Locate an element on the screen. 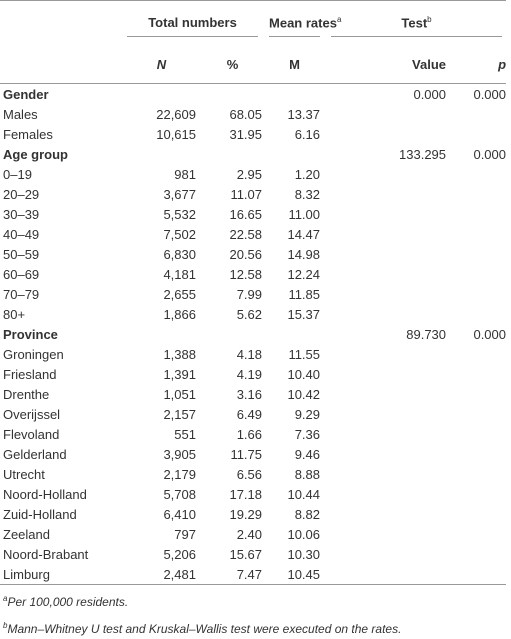 The height and width of the screenshot is (639, 511). section-row: Province 89.730 0.000 is located at coordinates (253, 334).